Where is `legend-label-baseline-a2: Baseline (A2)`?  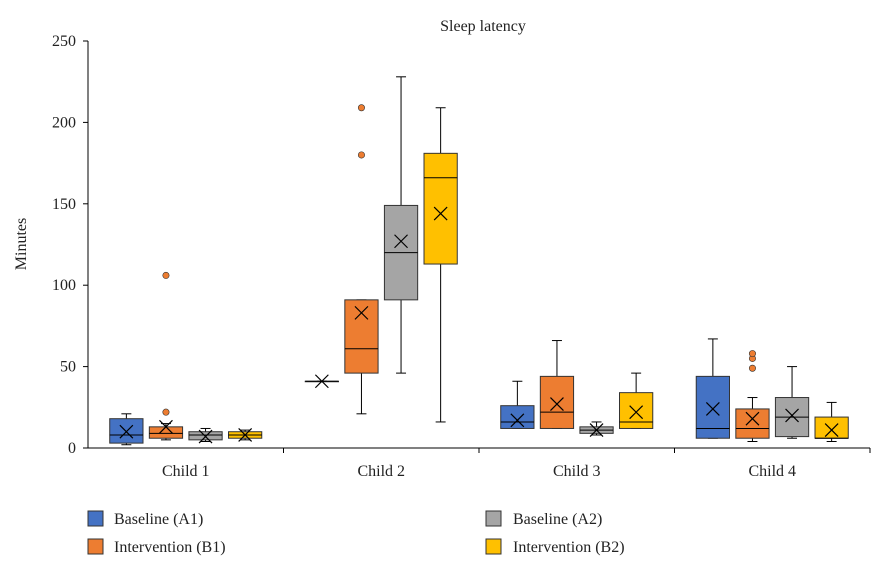 legend-label-baseline-a2: Baseline (A2) is located at coordinates (557, 519).